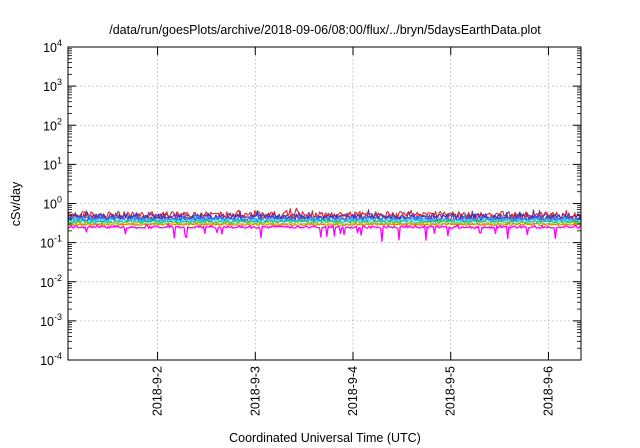 The image size is (640, 448). I want to click on y-axis-label: cSv/day, so click(16, 203).